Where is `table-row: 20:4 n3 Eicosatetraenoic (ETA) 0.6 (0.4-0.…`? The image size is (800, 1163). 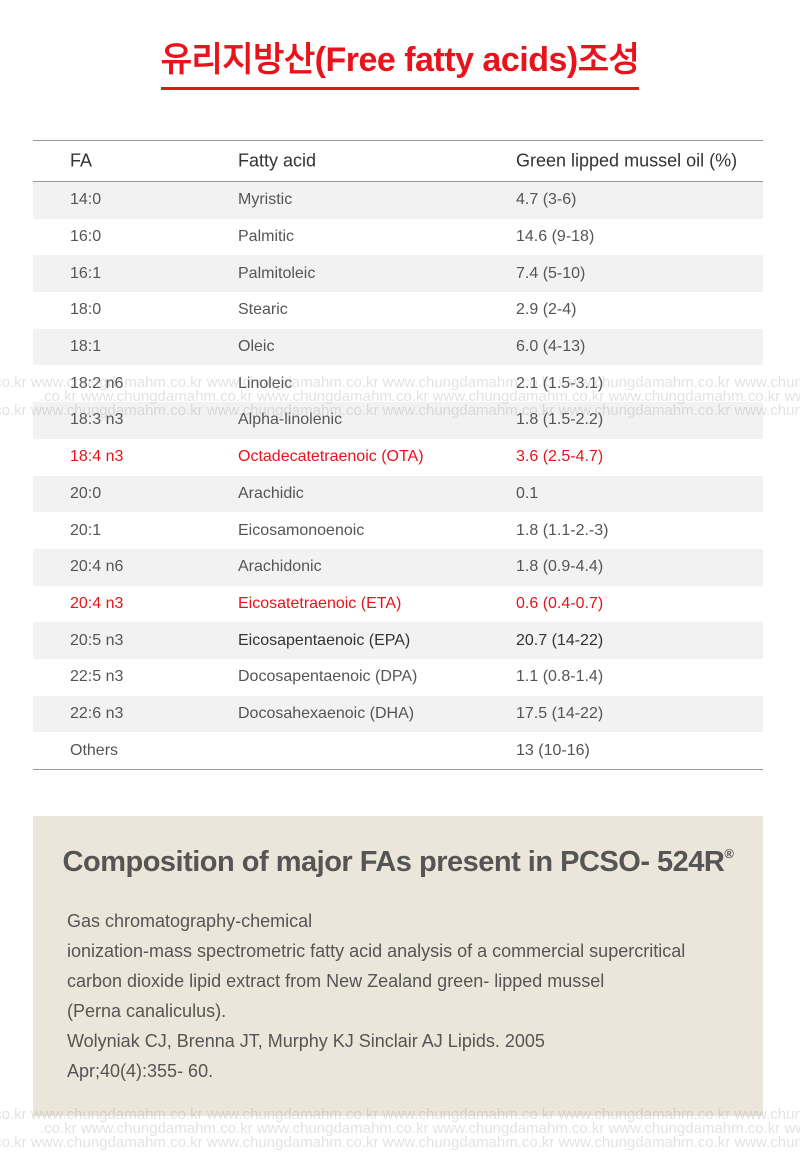
table-row: 20:4 n3 Eicosatetraenoic (ETA) 0.6 (0.4-0.… is located at coordinates (398, 604).